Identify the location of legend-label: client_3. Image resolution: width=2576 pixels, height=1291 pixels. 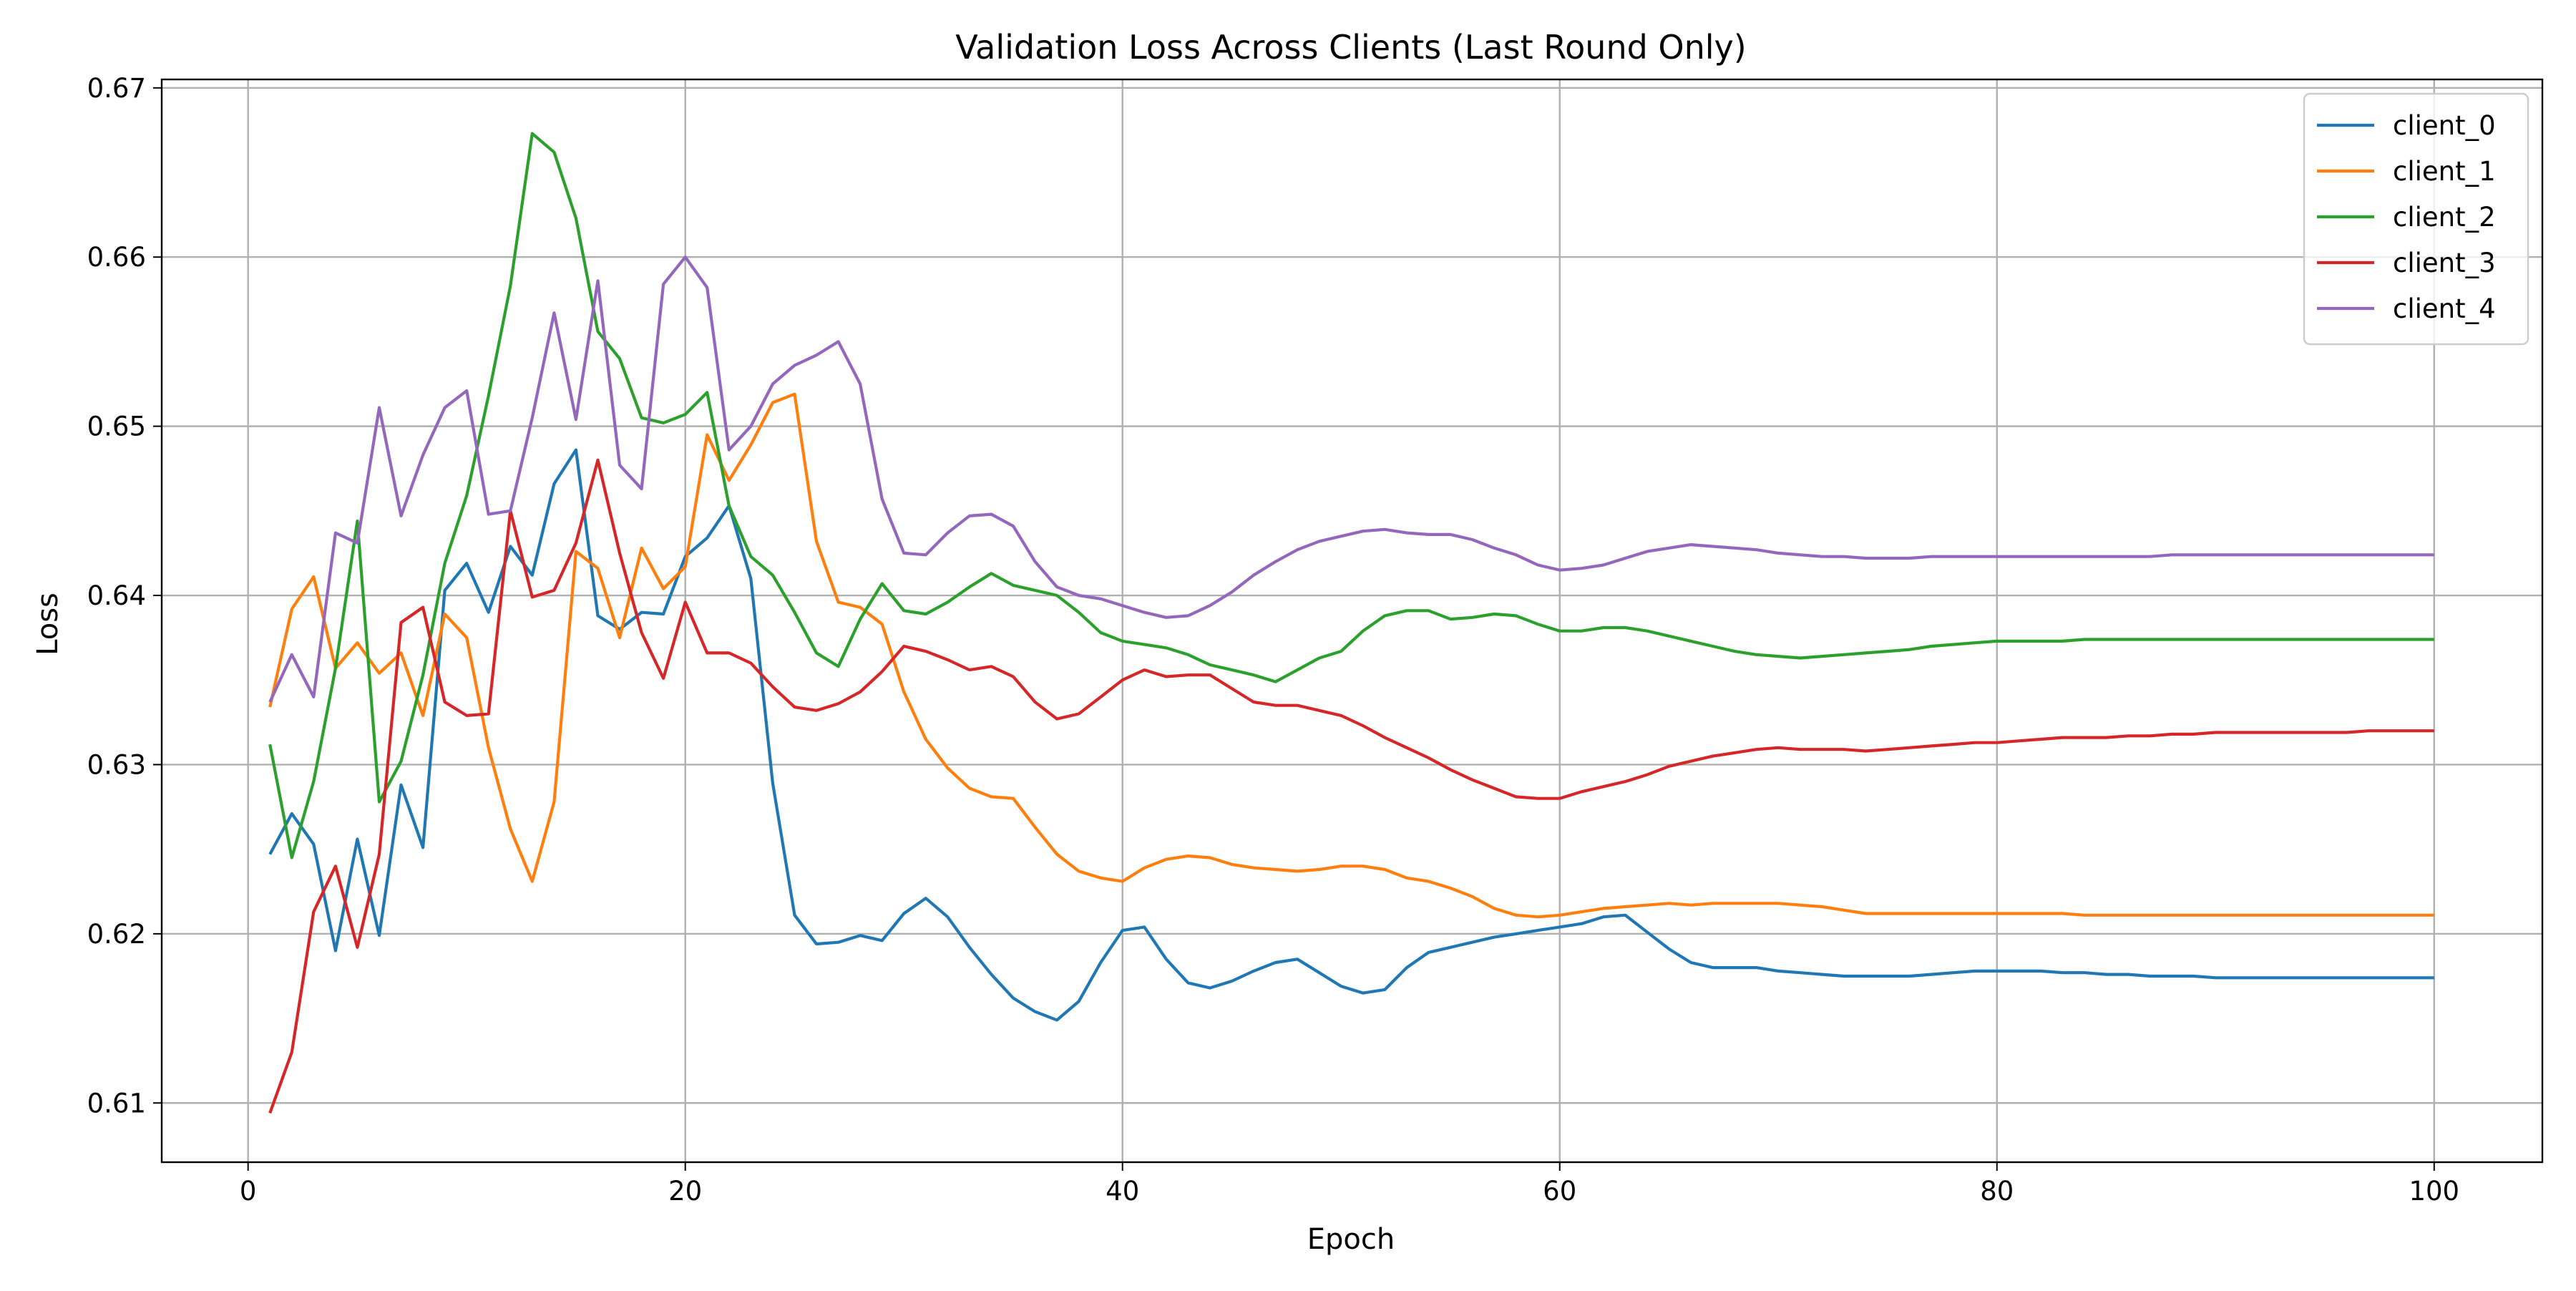
(2444, 263).